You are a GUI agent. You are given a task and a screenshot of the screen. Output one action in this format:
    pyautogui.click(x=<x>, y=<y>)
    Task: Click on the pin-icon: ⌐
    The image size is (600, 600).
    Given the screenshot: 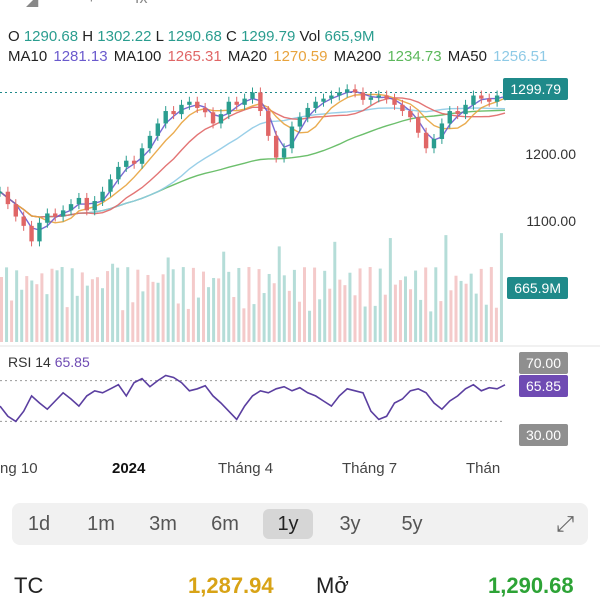 What is the action you would take?
    pyautogui.click(x=94, y=4)
    